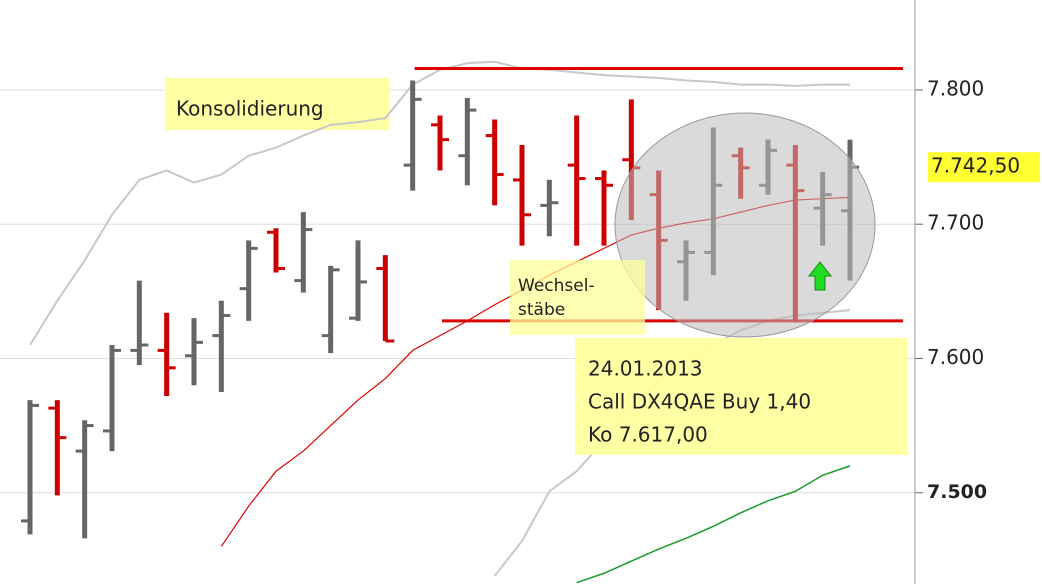  What do you see at coordinates (745, 225) in the screenshot?
I see `highlight-ellipse` at bounding box center [745, 225].